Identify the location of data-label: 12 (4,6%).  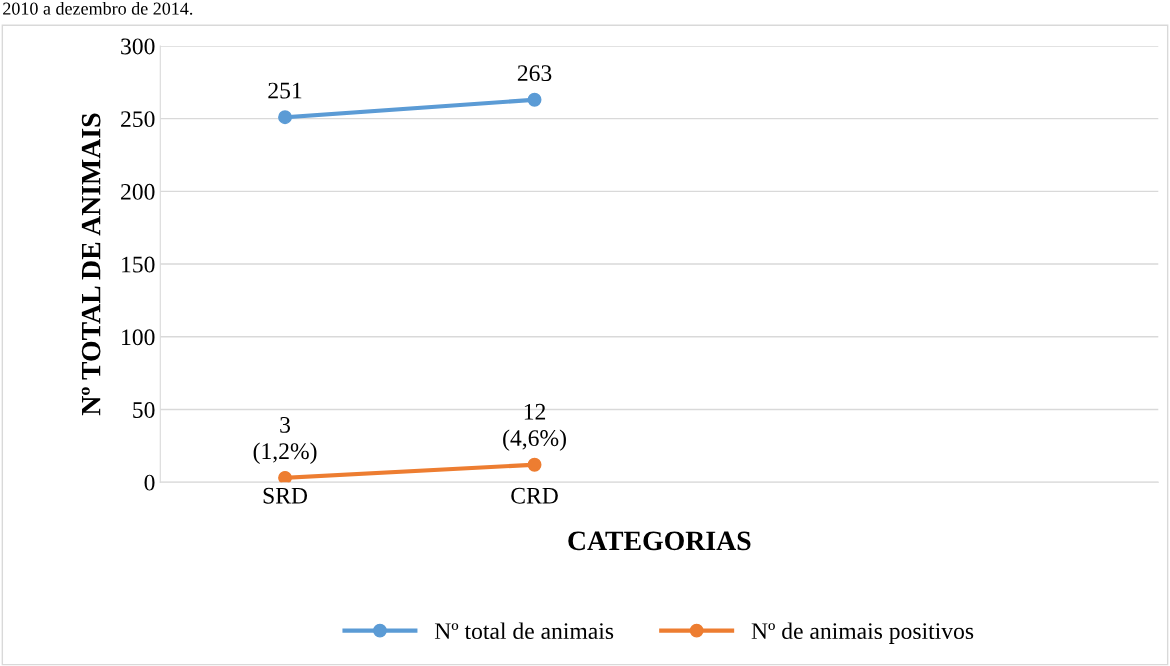
(534, 427).